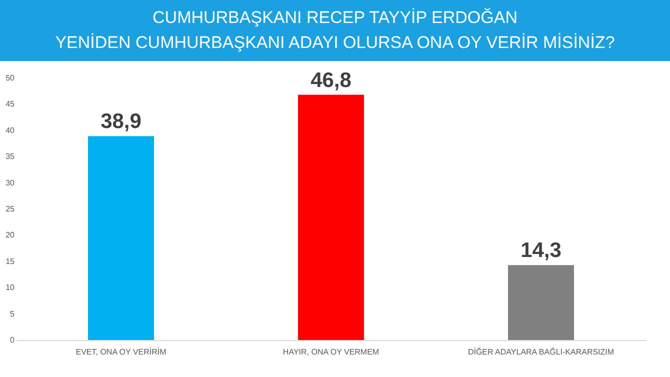 The image size is (670, 377). What do you see at coordinates (11, 183) in the screenshot?
I see `y-tick-label: 30` at bounding box center [11, 183].